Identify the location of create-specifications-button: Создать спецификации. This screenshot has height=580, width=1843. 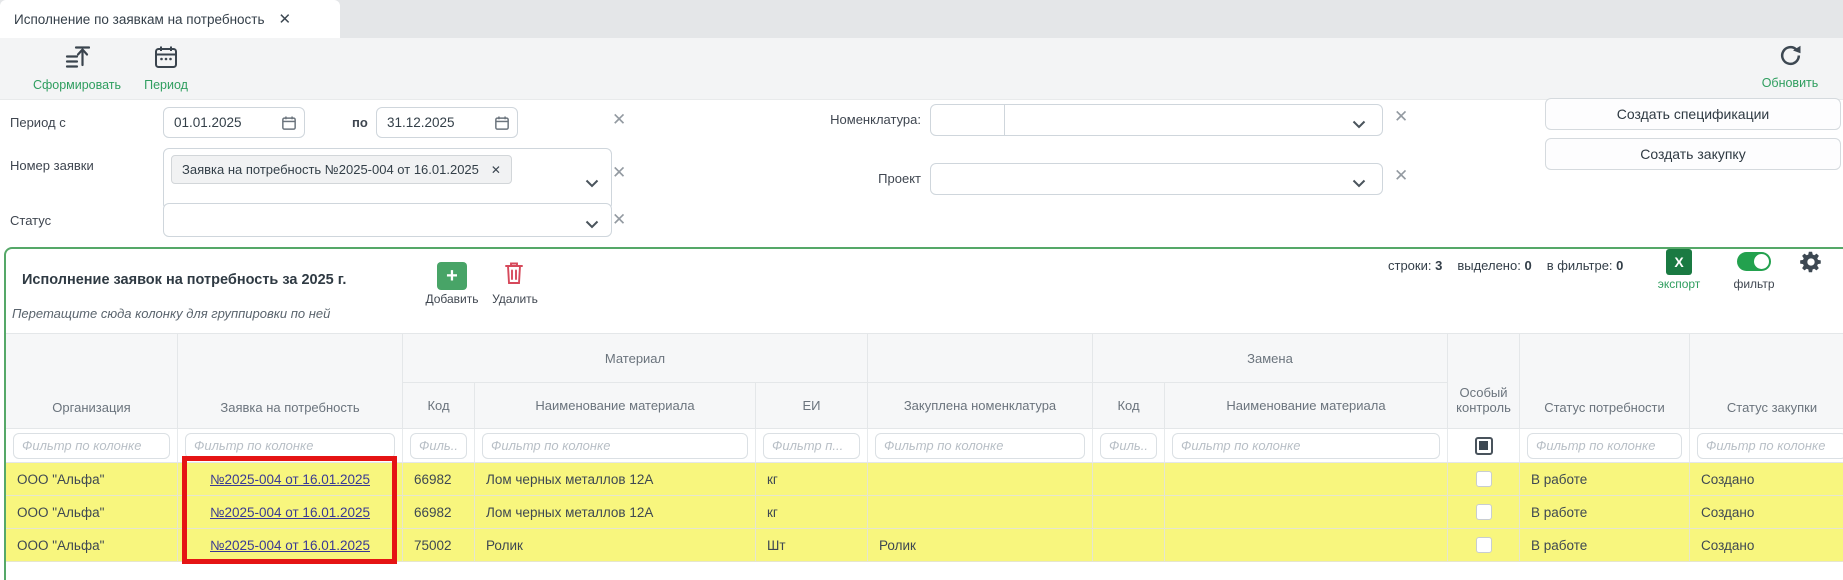
(1693, 114).